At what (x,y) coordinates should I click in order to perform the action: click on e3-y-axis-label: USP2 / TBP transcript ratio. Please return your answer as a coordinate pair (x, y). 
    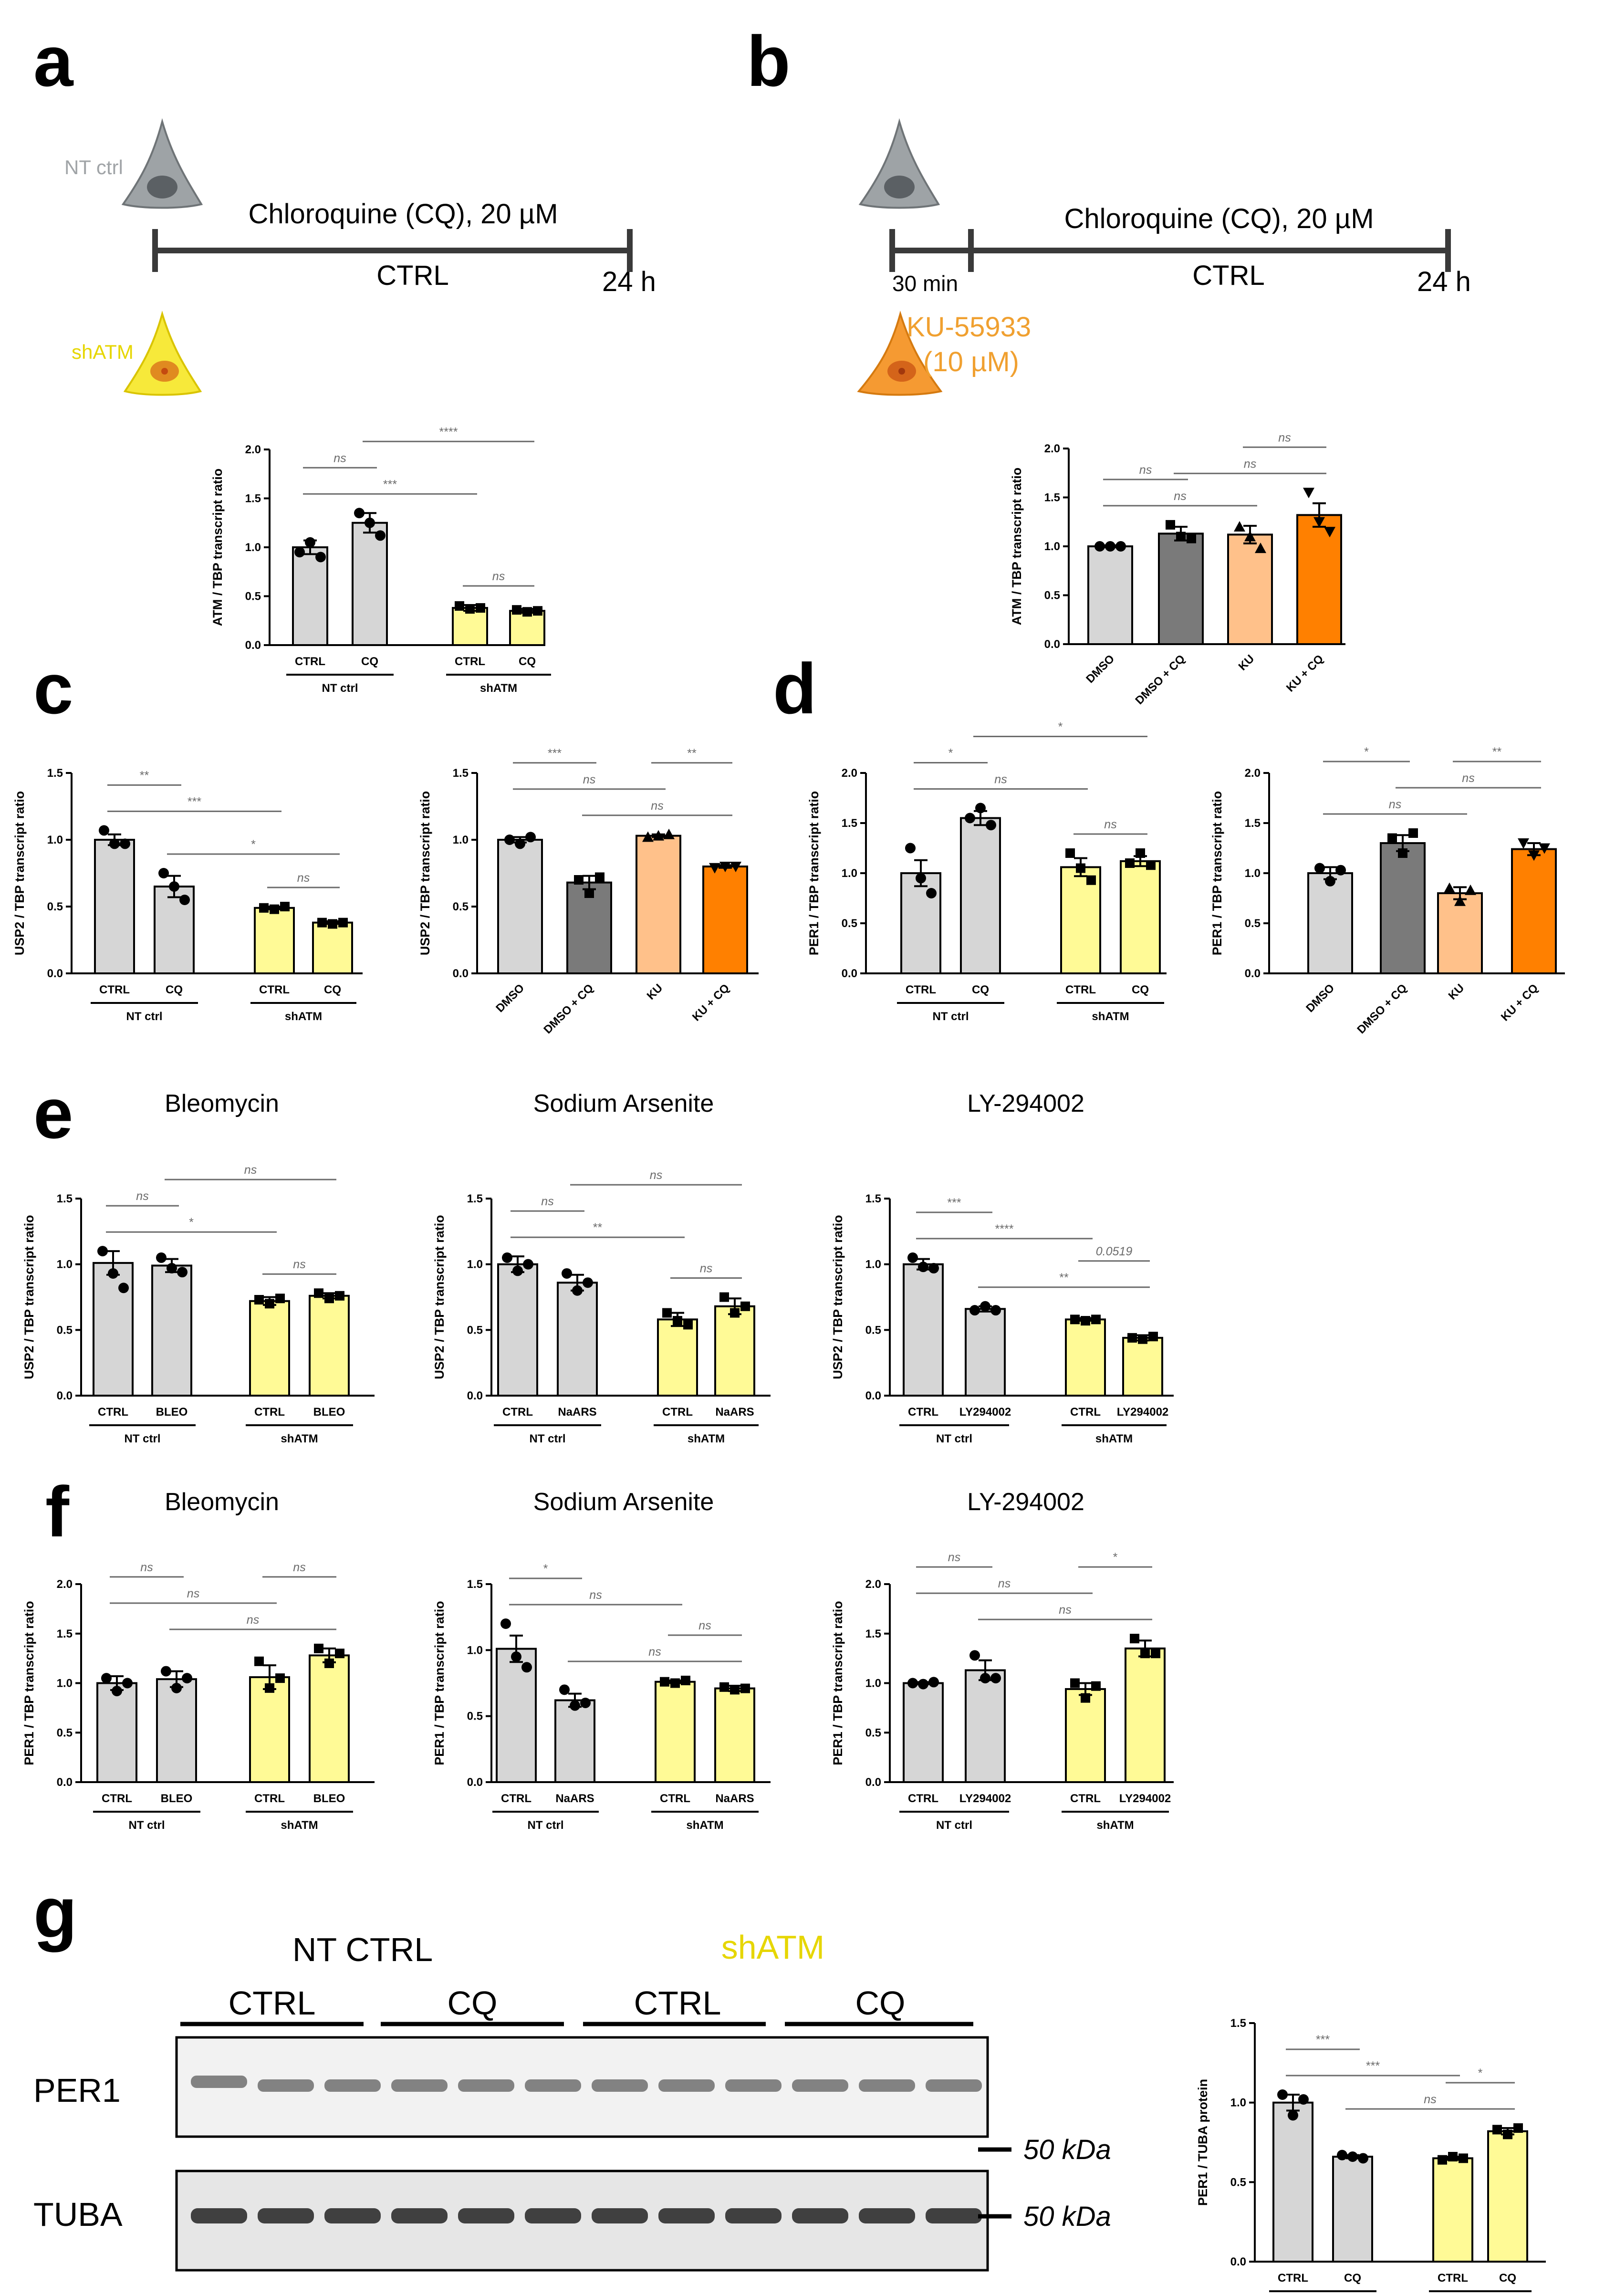
    Looking at the image, I should click on (838, 1297).